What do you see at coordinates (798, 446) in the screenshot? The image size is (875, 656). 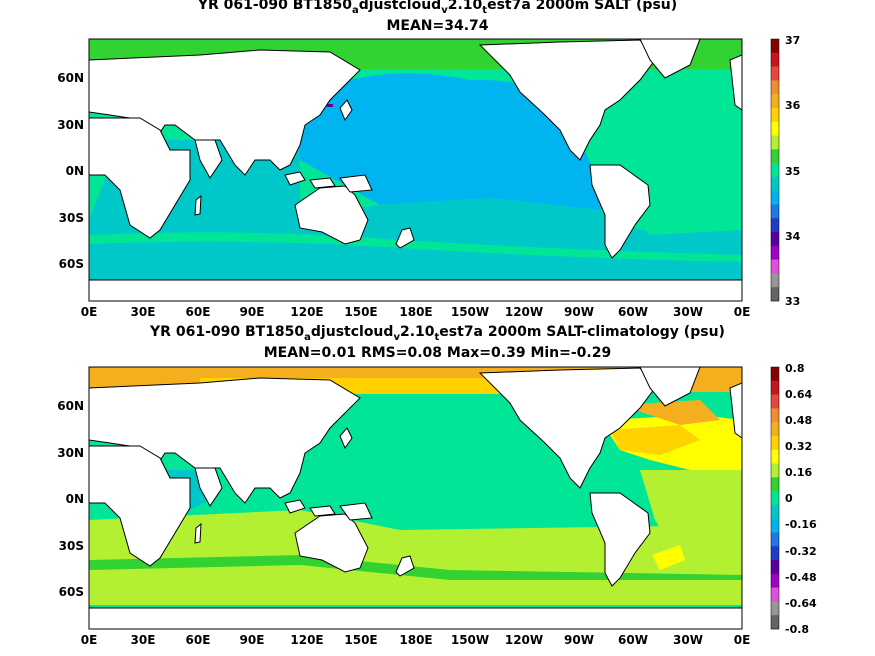 I see `colorbar-label: 0.32` at bounding box center [798, 446].